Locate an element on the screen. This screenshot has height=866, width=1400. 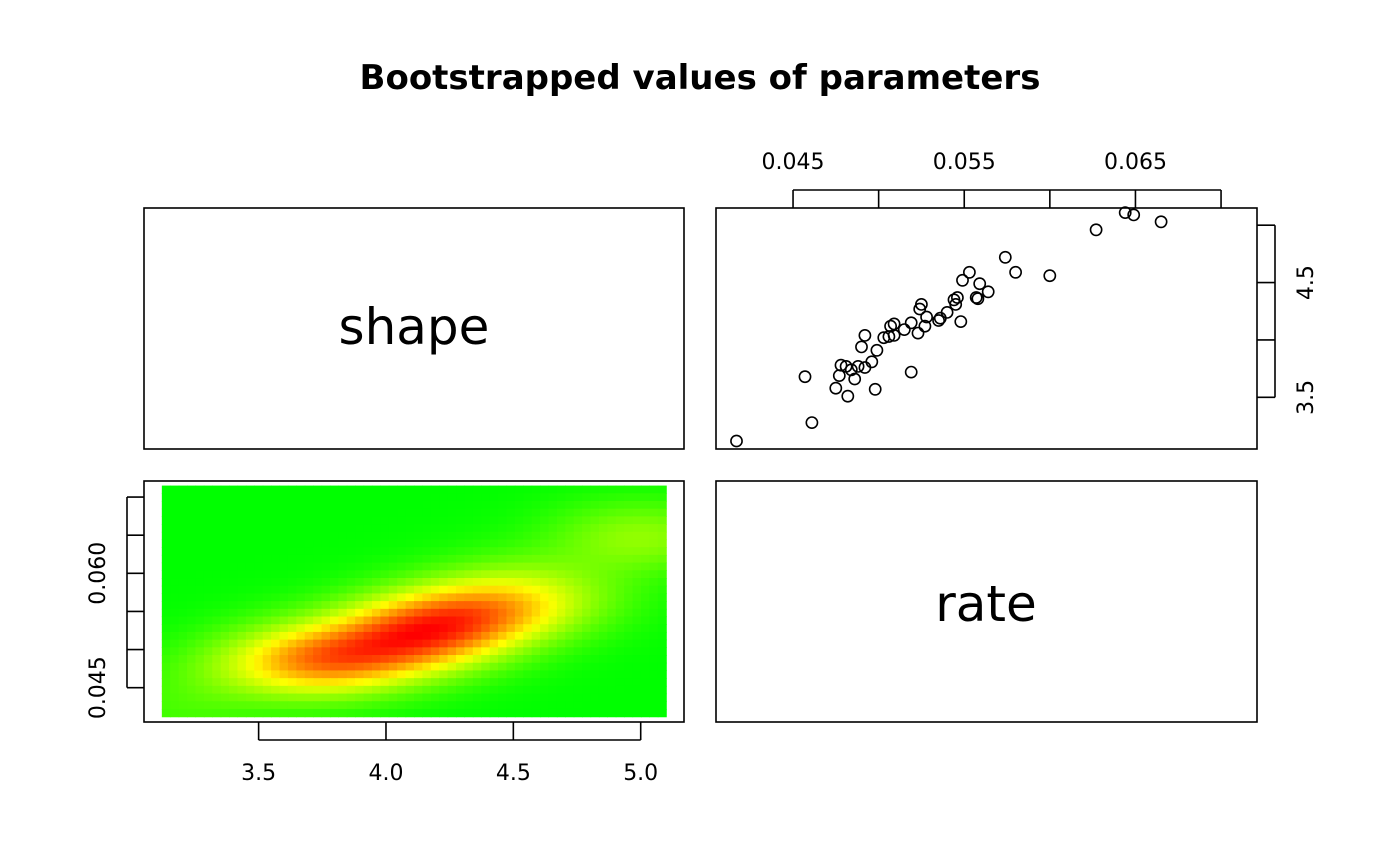
right-axis-tick-label: 3.5 is located at coordinates (1306, 397).